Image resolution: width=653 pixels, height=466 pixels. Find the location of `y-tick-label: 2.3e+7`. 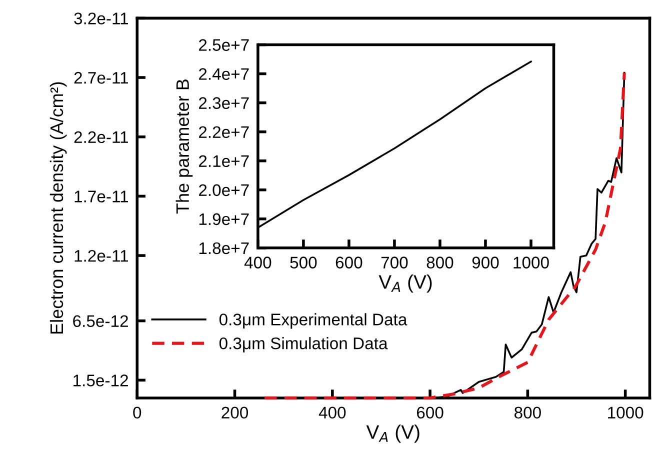

y-tick-label: 2.3e+7 is located at coordinates (224, 103).